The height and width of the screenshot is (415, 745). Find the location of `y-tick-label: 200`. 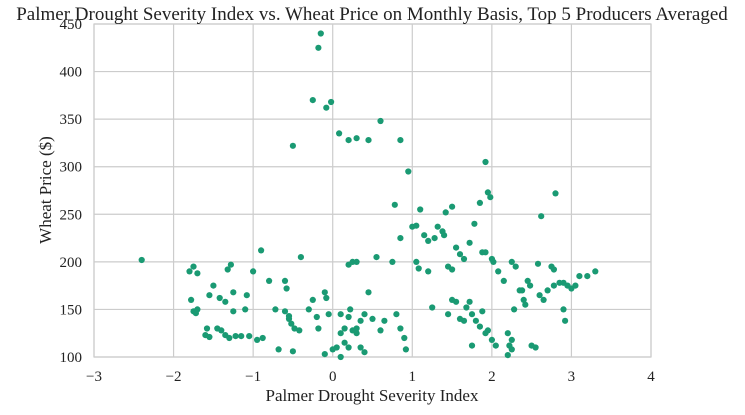

y-tick-label: 200 is located at coordinates (71, 263).